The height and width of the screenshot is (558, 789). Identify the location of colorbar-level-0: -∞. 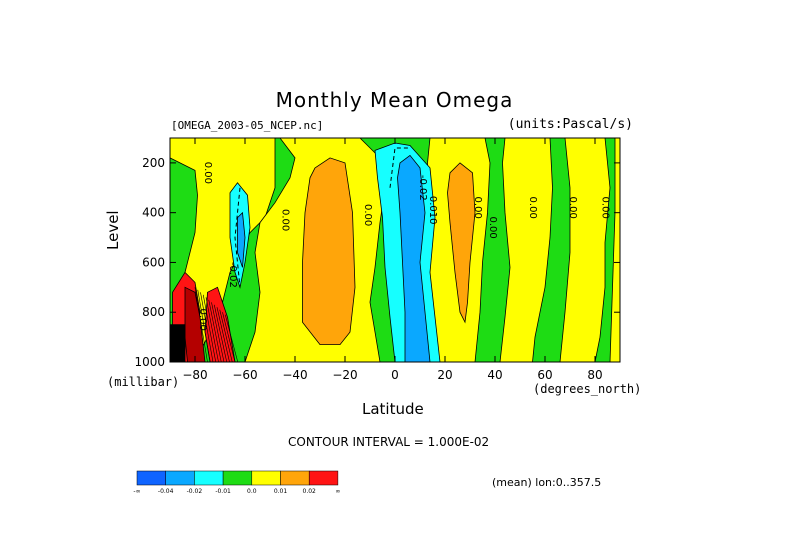
(136, 491).